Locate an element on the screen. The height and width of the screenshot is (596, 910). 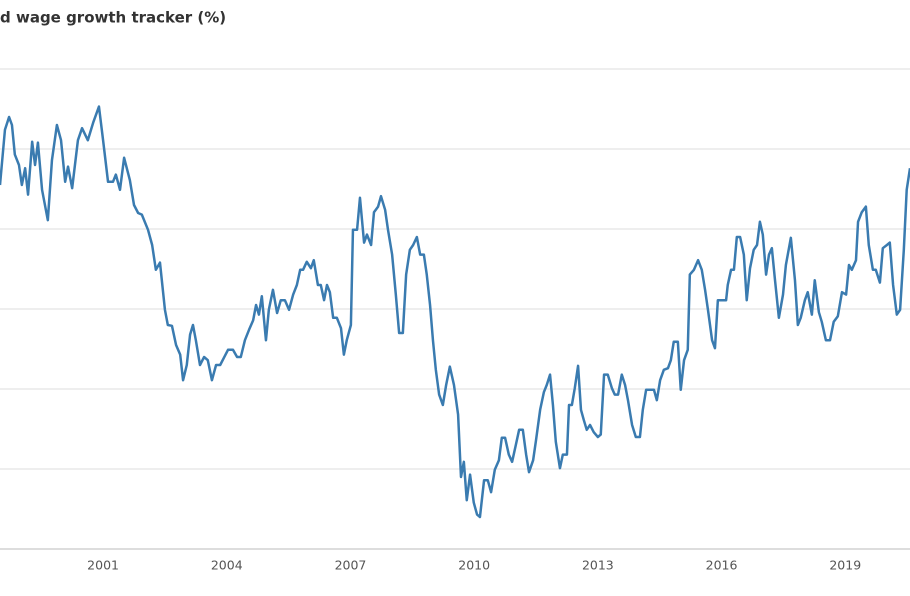
x-tick-label: 2007 is located at coordinates (351, 565).